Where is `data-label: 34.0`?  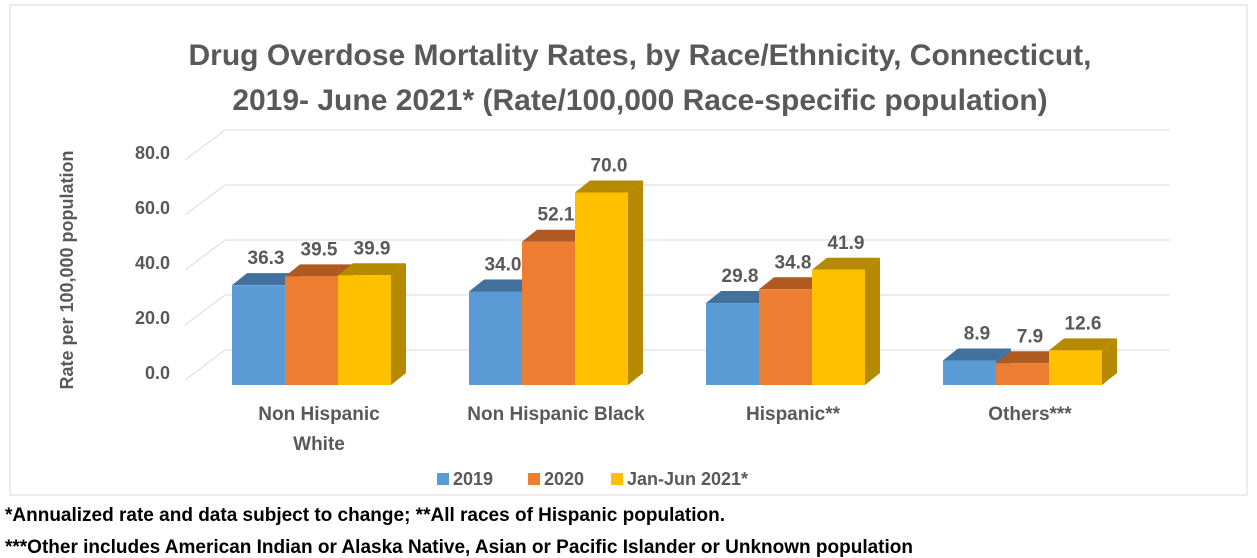
data-label: 34.0 is located at coordinates (503, 265).